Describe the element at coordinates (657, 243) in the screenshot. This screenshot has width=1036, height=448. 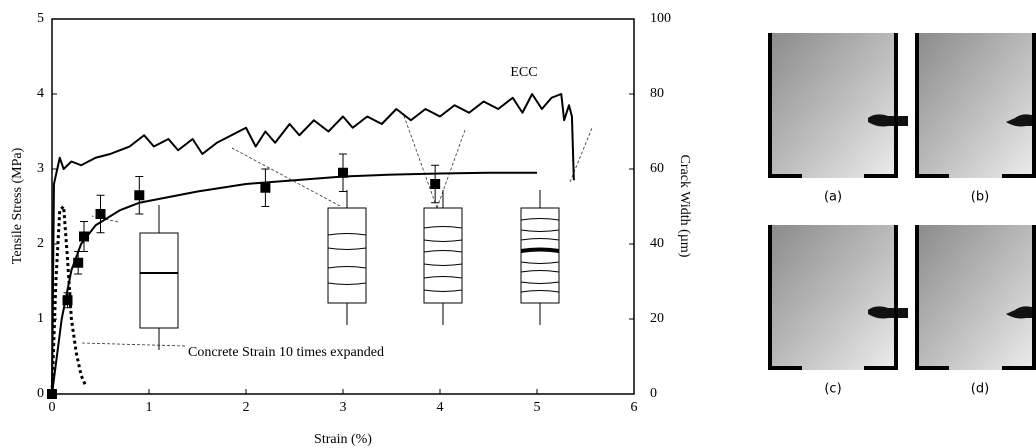
I see `y2-tick-label: 40` at that location.